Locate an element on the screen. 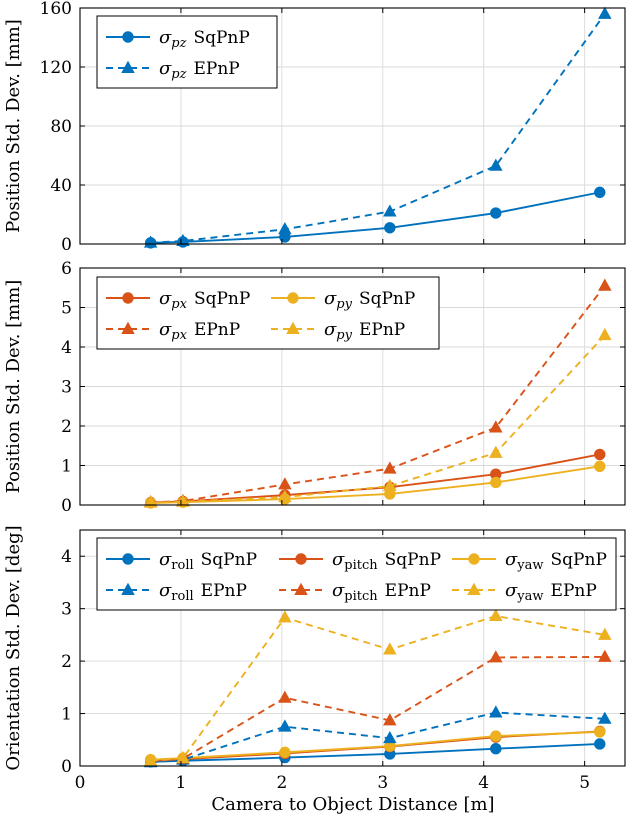  series-px-sqpnp is located at coordinates (375, 478).